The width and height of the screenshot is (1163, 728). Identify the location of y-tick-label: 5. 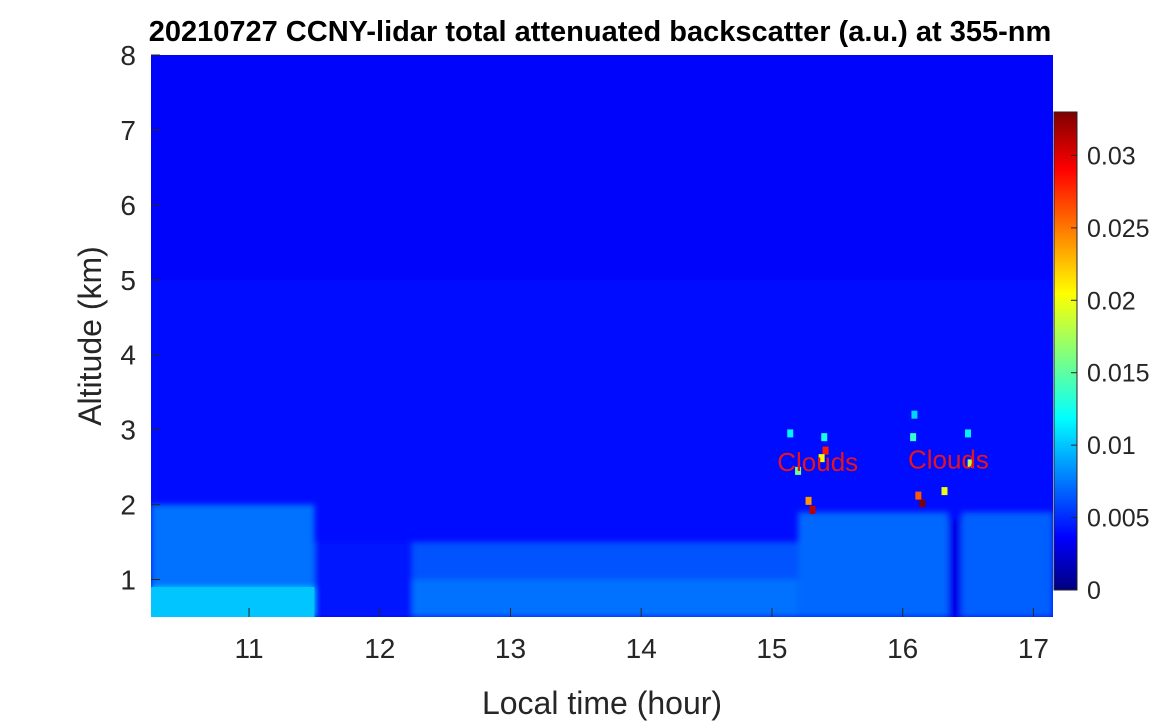
(128, 280).